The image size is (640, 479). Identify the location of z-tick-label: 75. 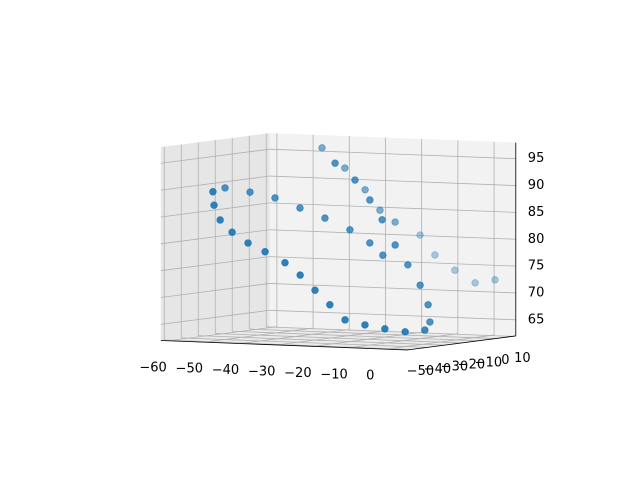
(536, 266).